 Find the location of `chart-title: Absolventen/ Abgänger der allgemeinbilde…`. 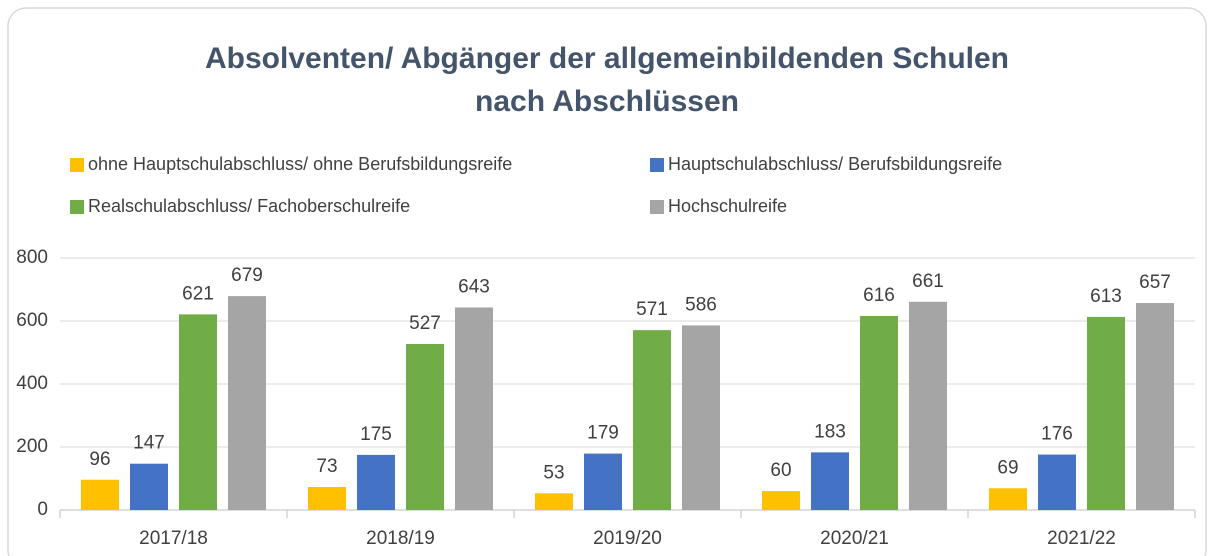

chart-title: Absolventen/ Abgänger der allgemeinbilde… is located at coordinates (607, 58).